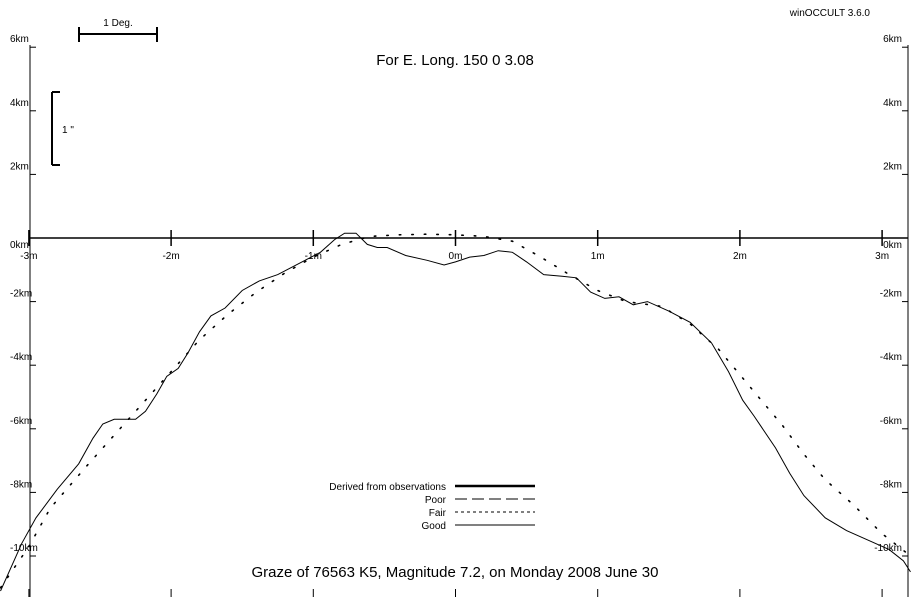 Image resolution: width=911 pixels, height=597 pixels. What do you see at coordinates (24, 548) in the screenshot?
I see `y-tick-label-left: -10km` at bounding box center [24, 548].